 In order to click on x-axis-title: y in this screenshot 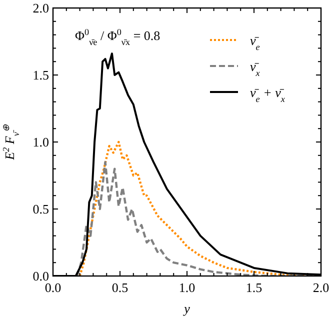, I will do `click(186, 308)`.